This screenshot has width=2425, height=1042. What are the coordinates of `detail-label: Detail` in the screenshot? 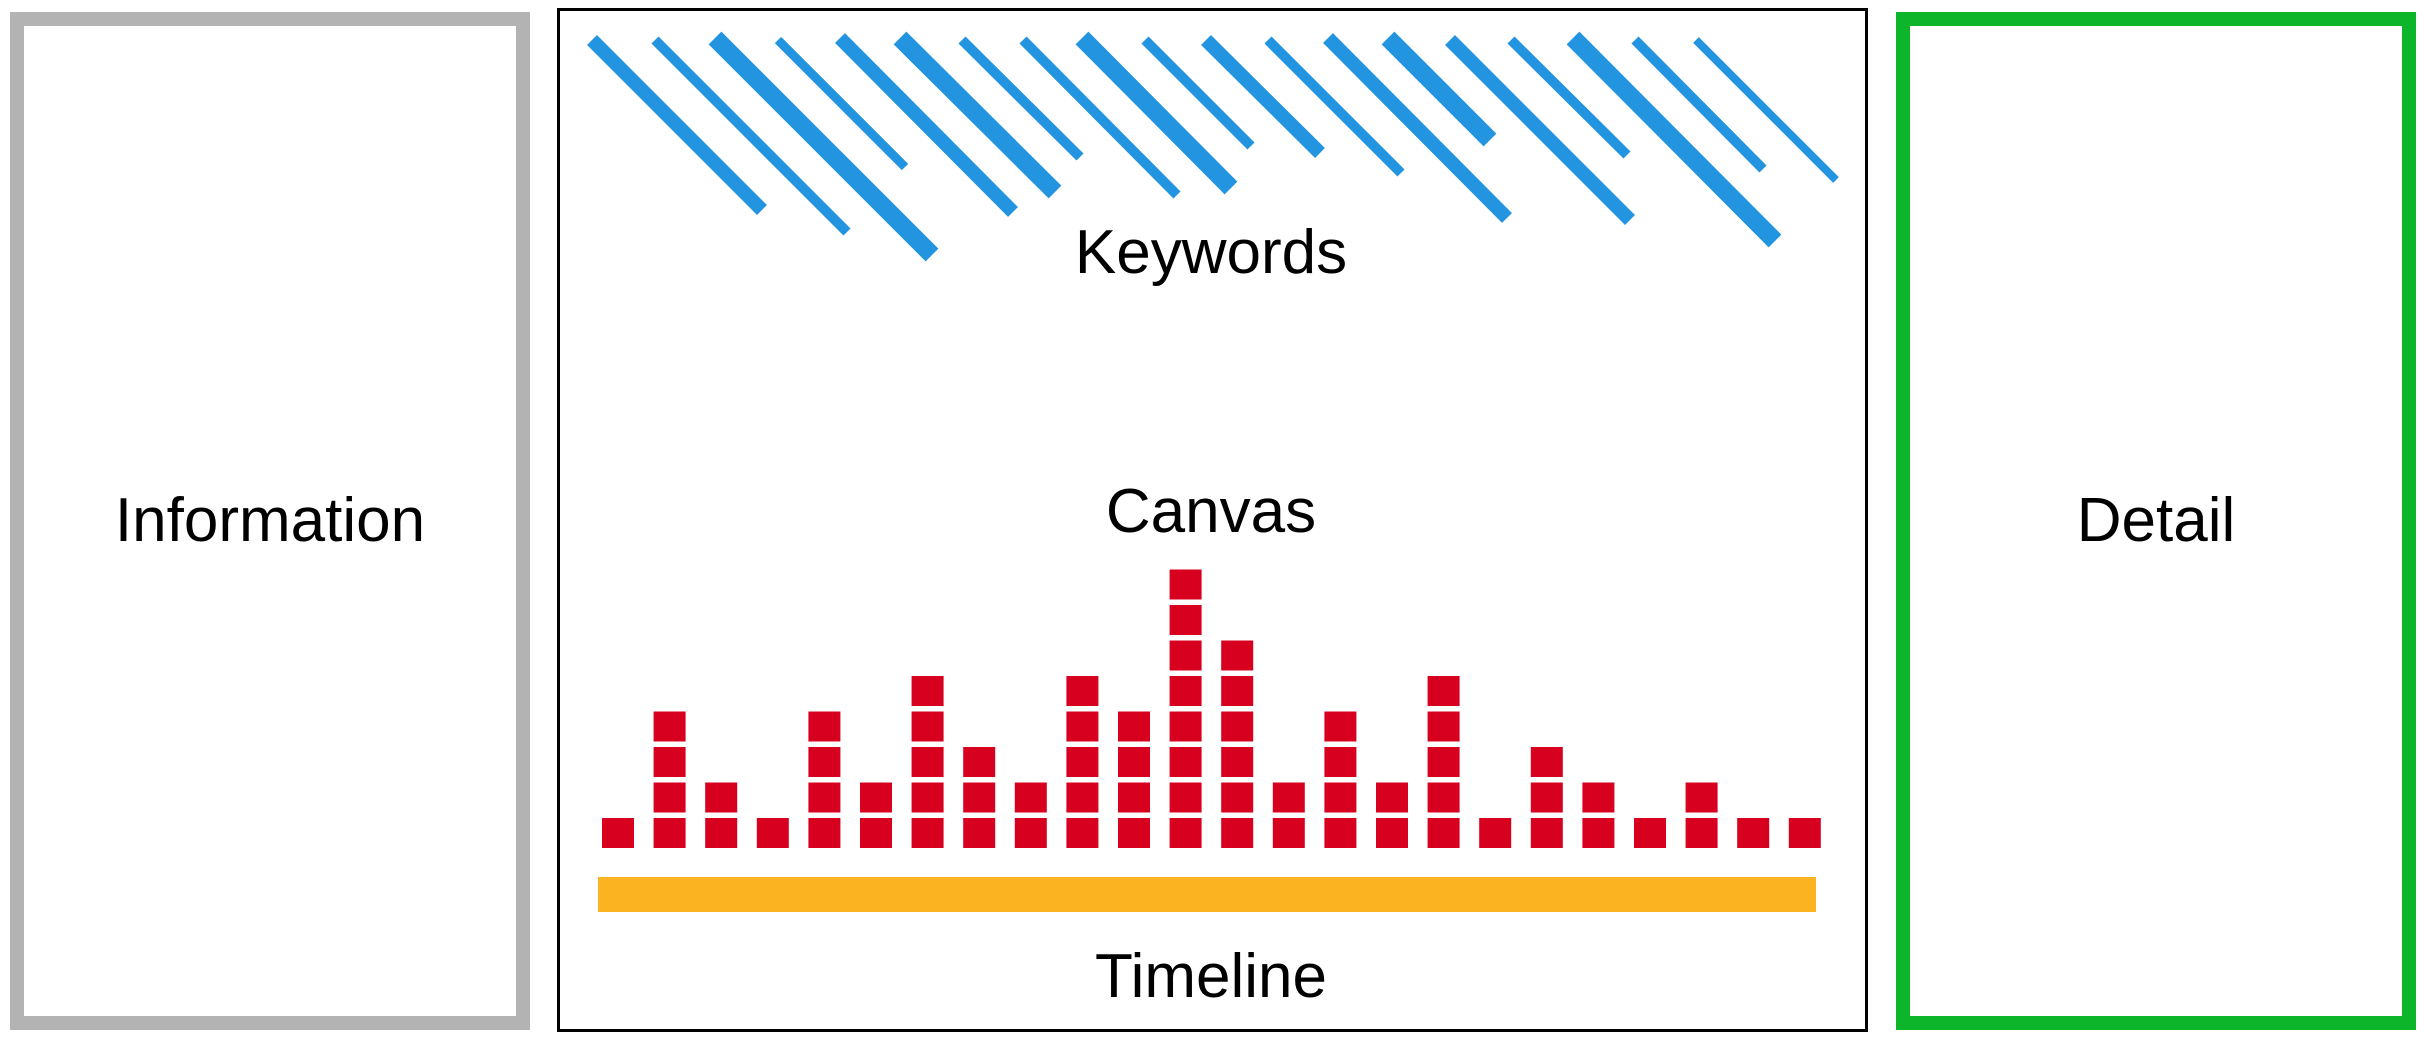 It's located at (2156, 520).